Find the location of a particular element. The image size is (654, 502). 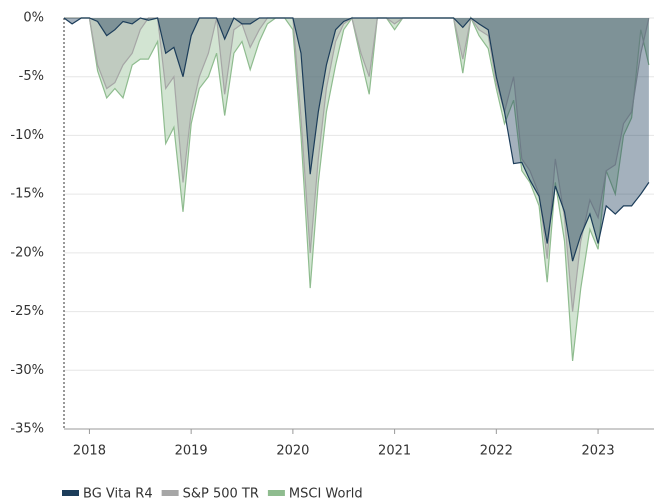

legend-label: BG Vita R4 is located at coordinates (118, 494).